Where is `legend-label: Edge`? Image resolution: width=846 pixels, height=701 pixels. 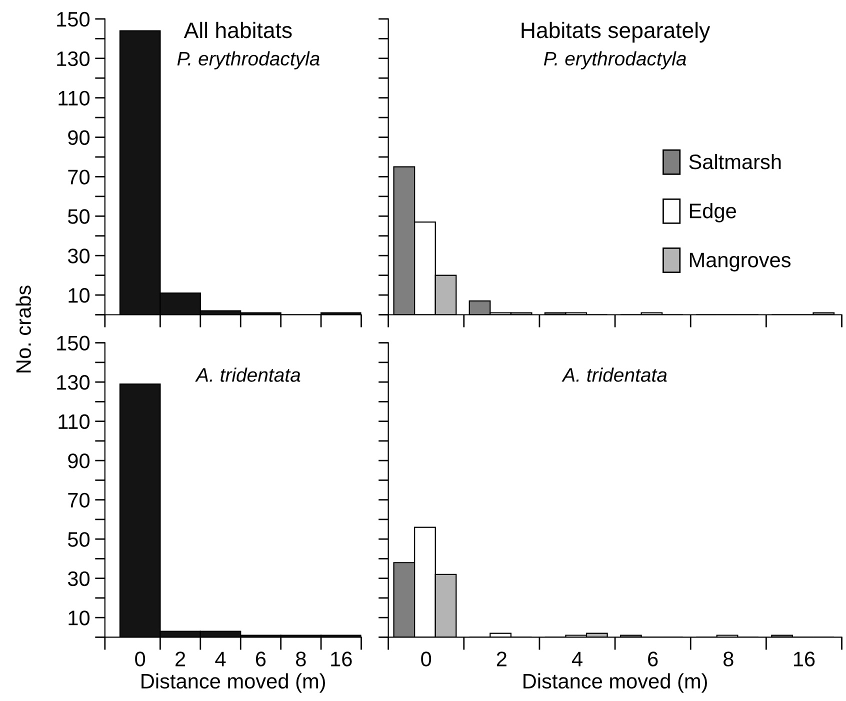 legend-label: Edge is located at coordinates (713, 212).